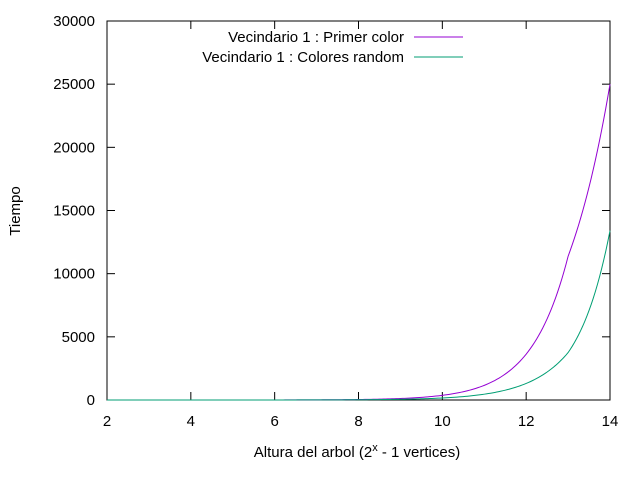 The image size is (640, 480). I want to click on y-tick-label: 0, so click(91, 400).